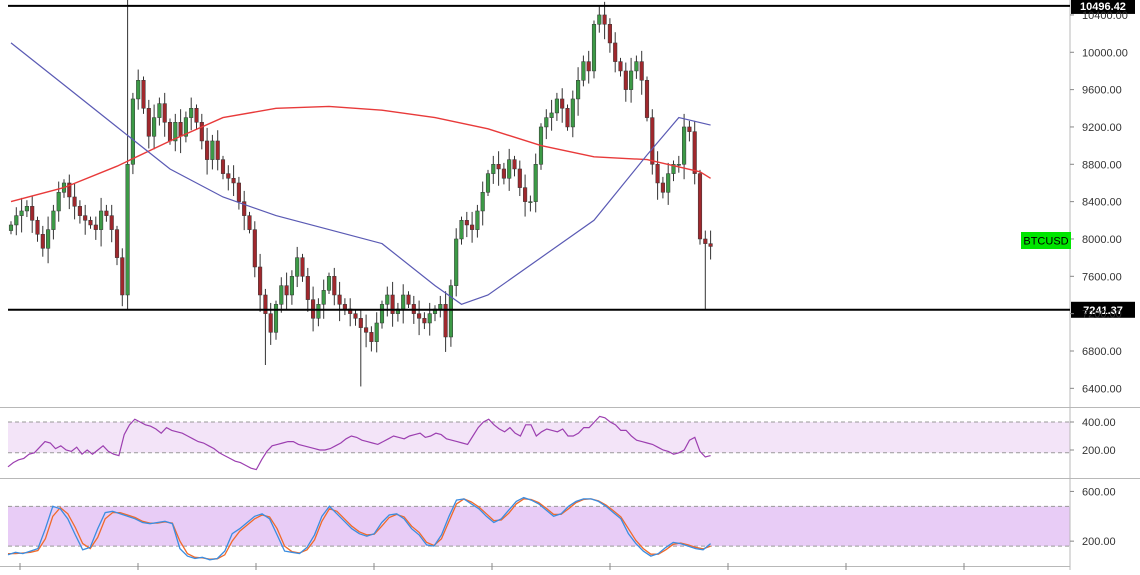 The image size is (1140, 575). I want to click on symbol-badge-background, so click(1046, 240).